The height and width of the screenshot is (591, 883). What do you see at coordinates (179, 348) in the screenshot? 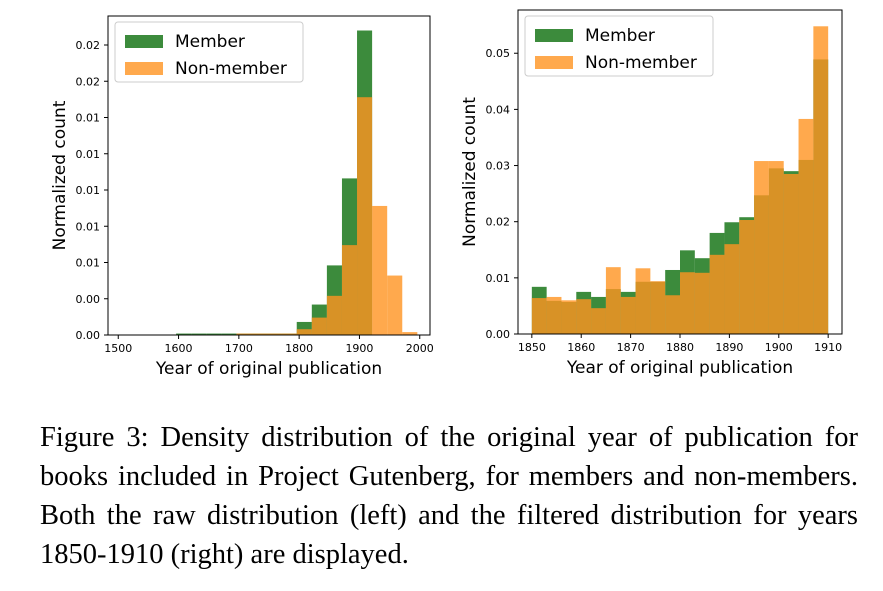
I see `x-tick-label: 1600` at bounding box center [179, 348].